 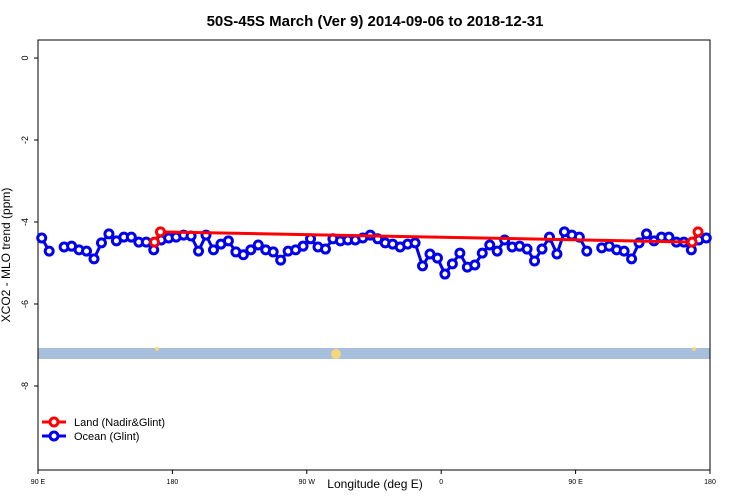 What do you see at coordinates (307, 482) in the screenshot?
I see `x-tick-label: 90 W` at bounding box center [307, 482].